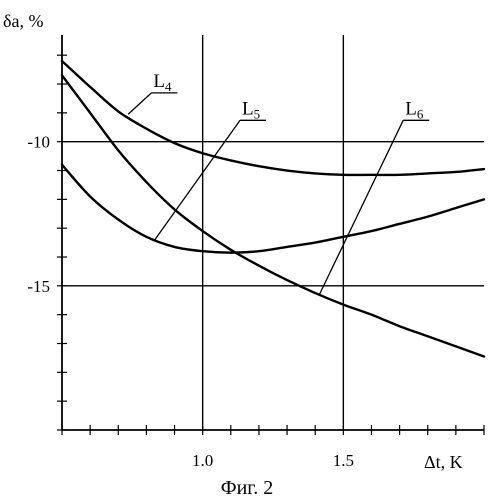 The image size is (494, 500). Describe the element at coordinates (343, 460) in the screenshot. I see `x-tick-label-1: 1.5` at that location.